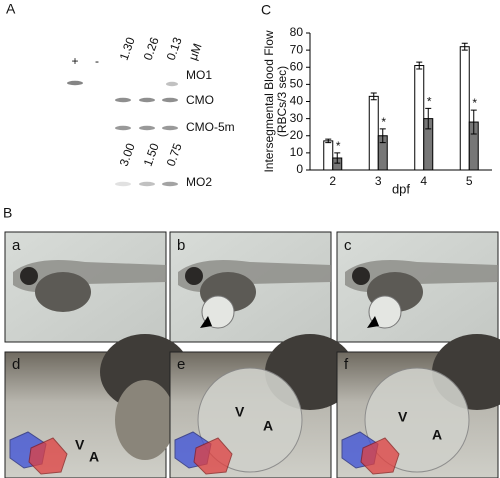 The width and height of the screenshot is (500, 478). I want to click on band-label: CMO, so click(200, 100).